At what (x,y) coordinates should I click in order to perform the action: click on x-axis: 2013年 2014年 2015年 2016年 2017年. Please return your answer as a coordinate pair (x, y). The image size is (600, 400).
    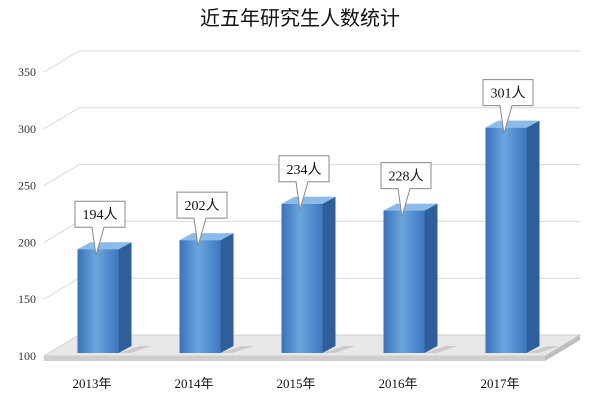
    Looking at the image, I should click on (295, 383).